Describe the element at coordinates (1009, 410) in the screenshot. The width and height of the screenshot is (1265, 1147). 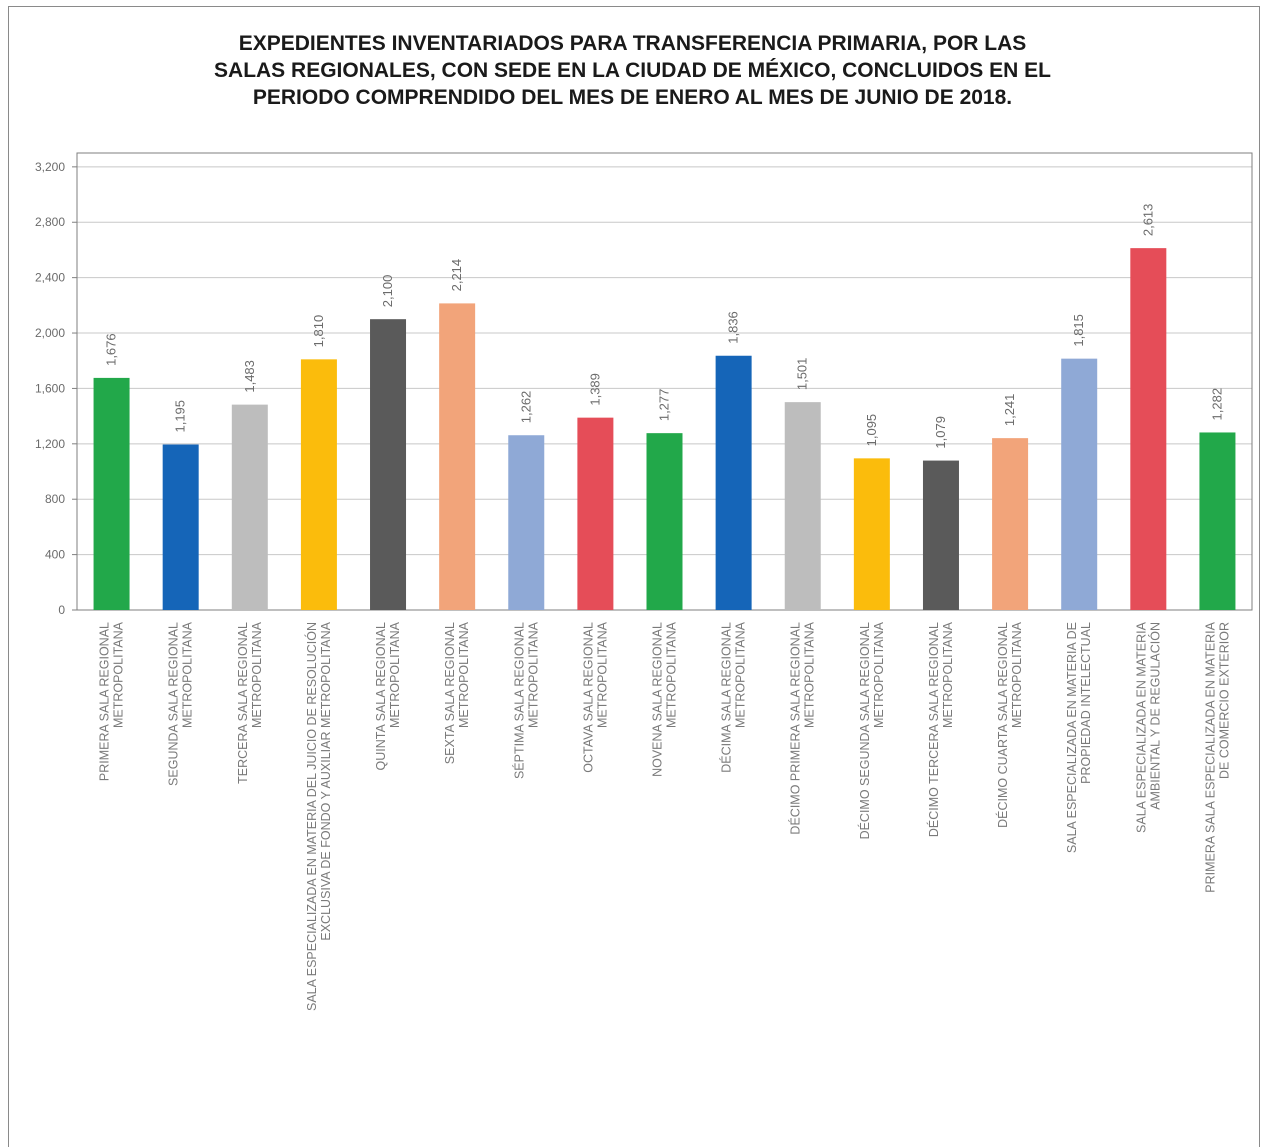
I see `data-label: 1,241` at that location.